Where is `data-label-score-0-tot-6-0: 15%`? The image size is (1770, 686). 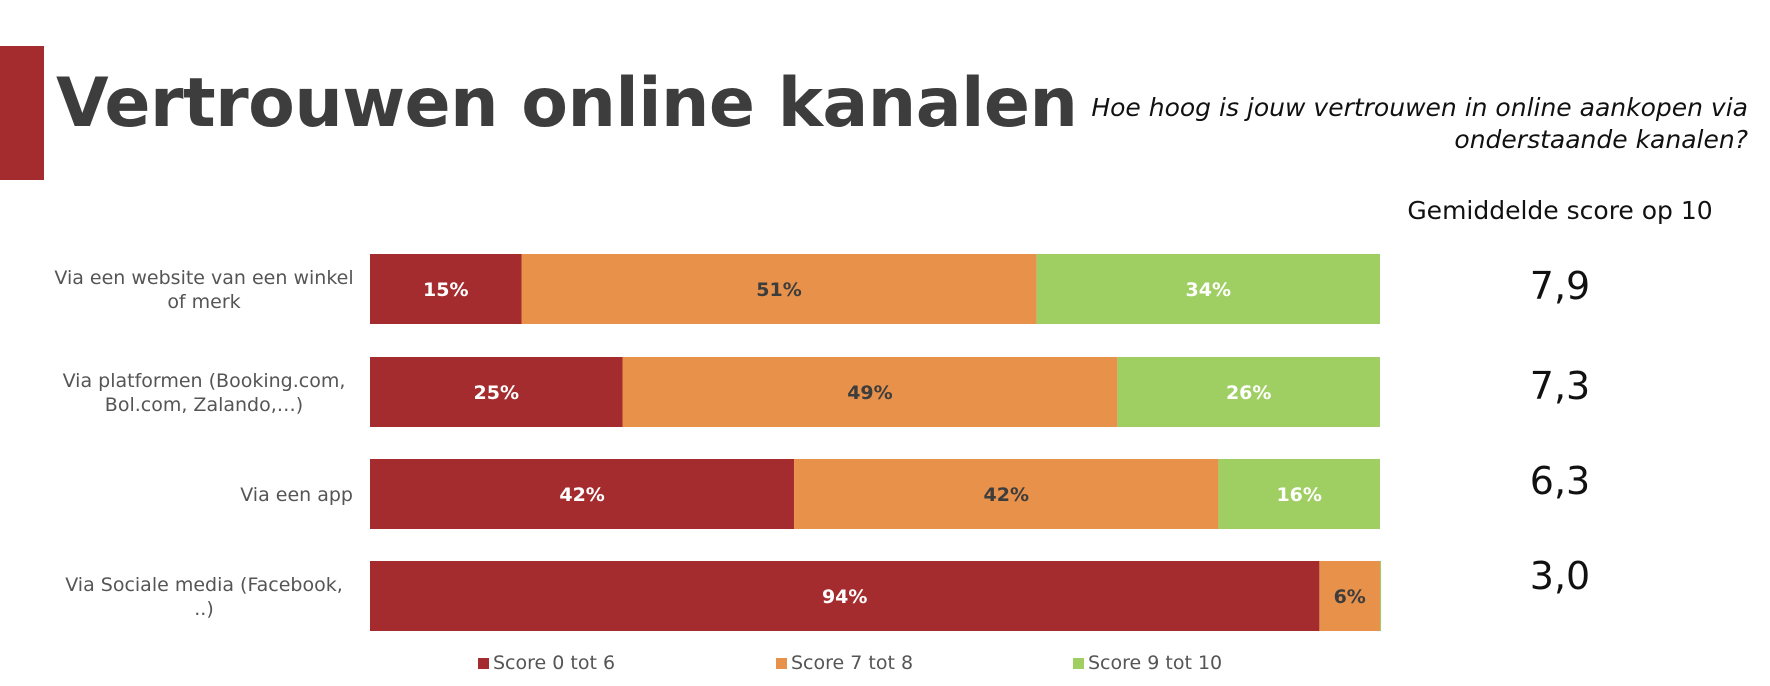
data-label-score-0-tot-6-0: 15% is located at coordinates (445, 290).